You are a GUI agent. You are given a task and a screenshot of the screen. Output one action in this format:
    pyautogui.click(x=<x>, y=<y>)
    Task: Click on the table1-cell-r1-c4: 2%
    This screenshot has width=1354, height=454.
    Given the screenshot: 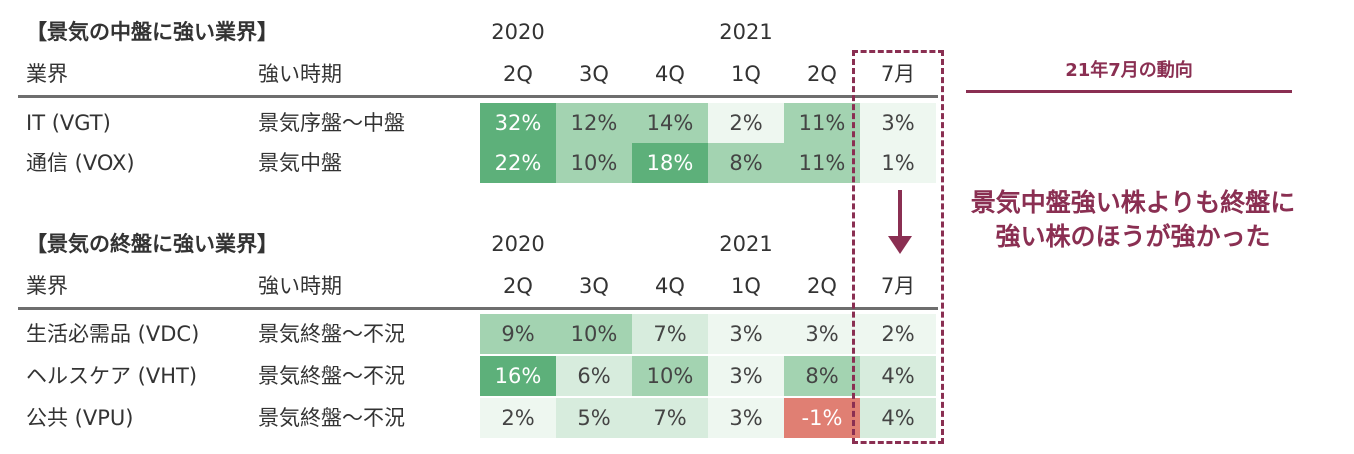 What is the action you would take?
    pyautogui.click(x=746, y=123)
    